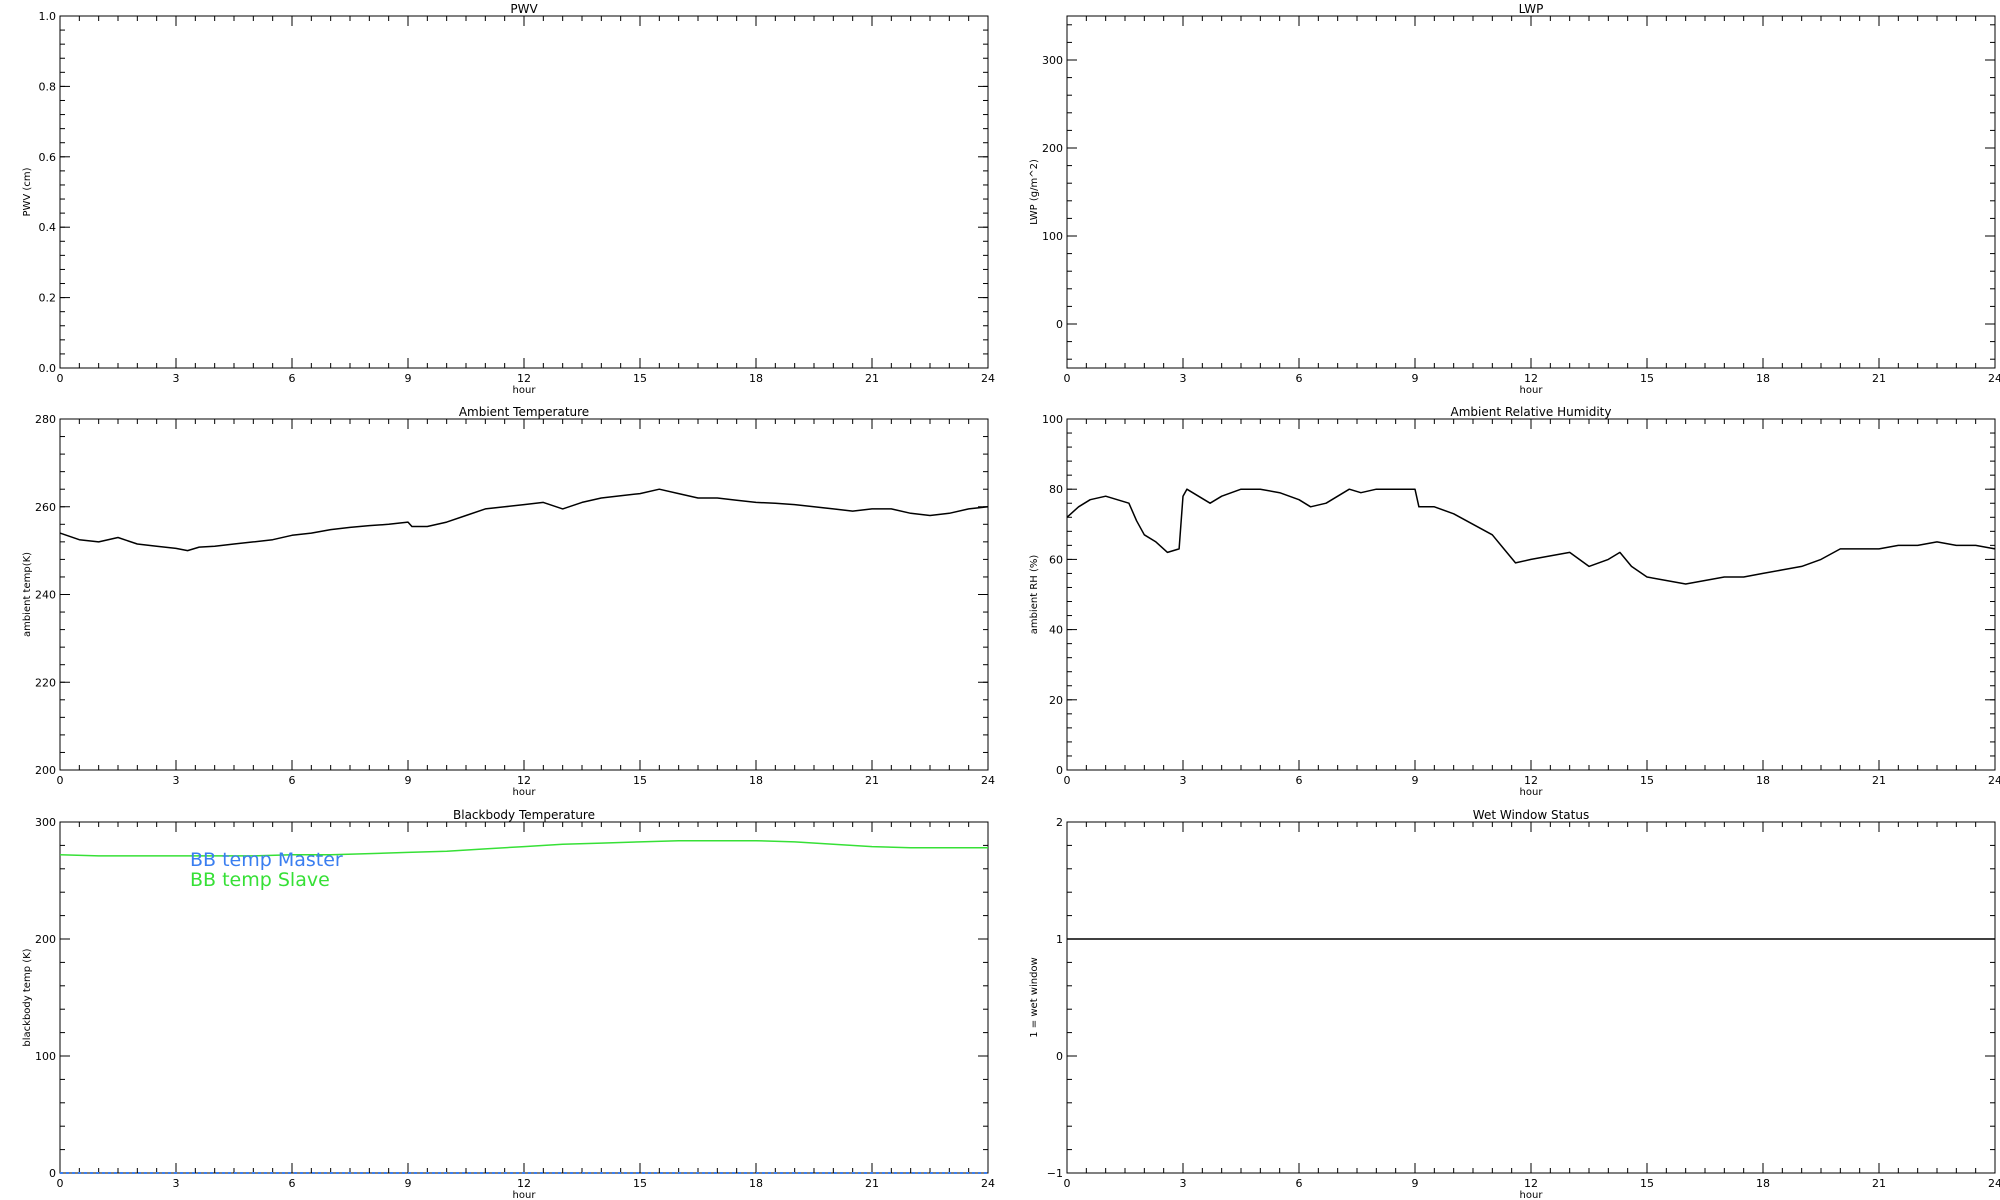 This screenshot has width=2000, height=1200. I want to click on chart-title: Ambient Relative Humidity, so click(1531, 412).